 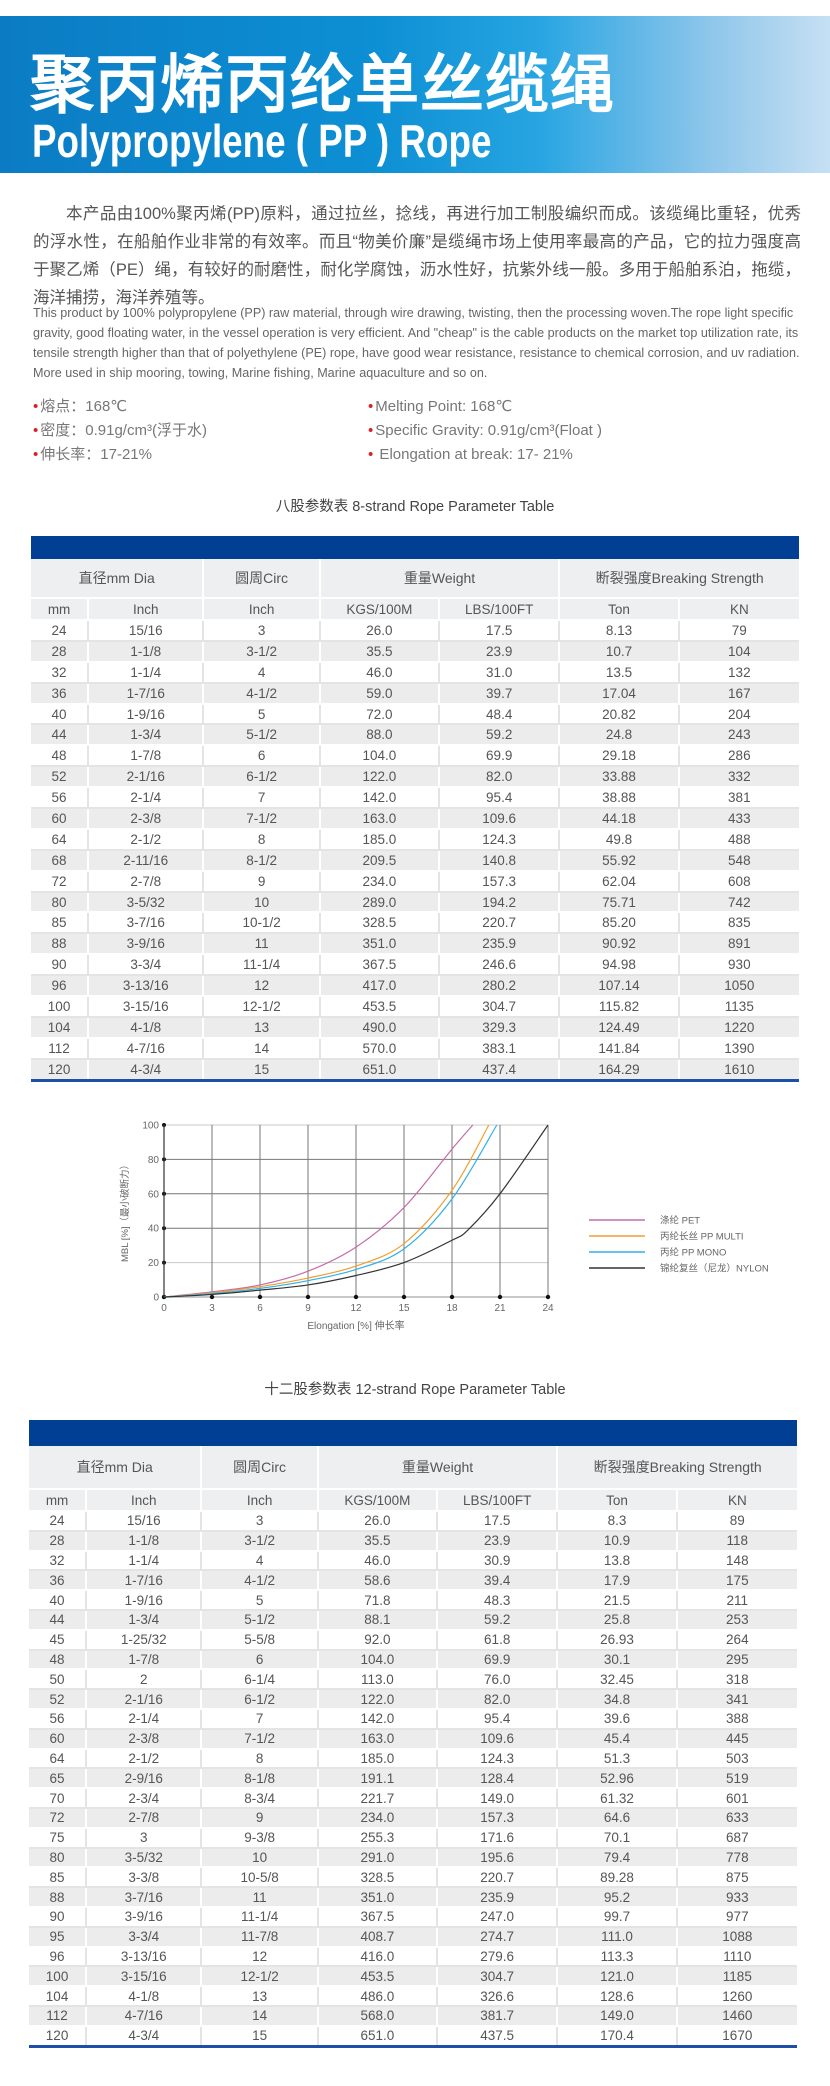 I want to click on table-cell: 8.13, so click(x=618, y=631).